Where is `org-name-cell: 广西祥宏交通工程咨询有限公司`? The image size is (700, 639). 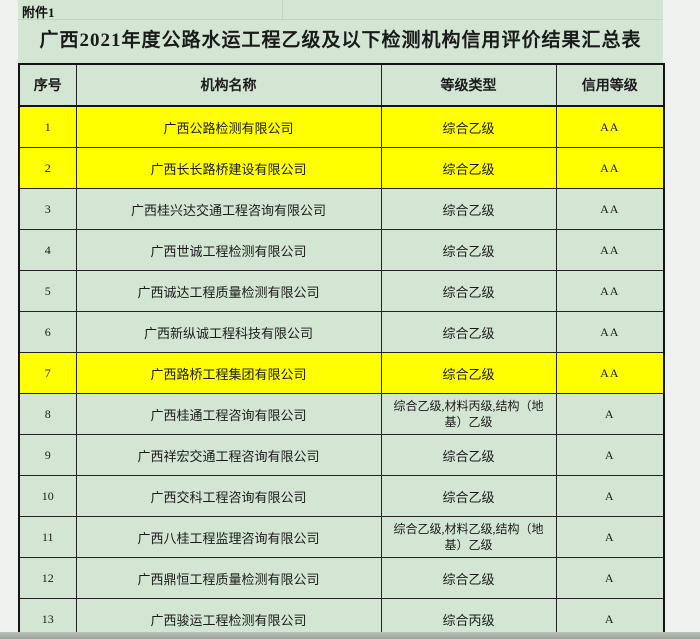 org-name-cell: 广西祥宏交通工程咨询有限公司 is located at coordinates (228, 455).